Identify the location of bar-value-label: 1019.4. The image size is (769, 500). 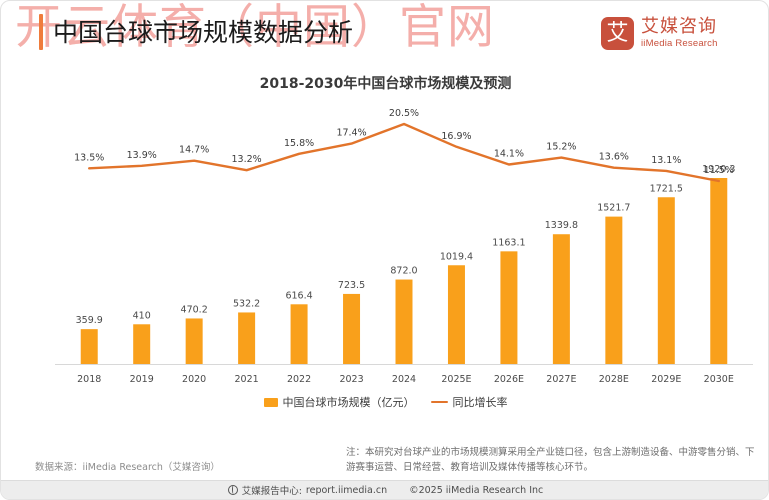
(456, 256).